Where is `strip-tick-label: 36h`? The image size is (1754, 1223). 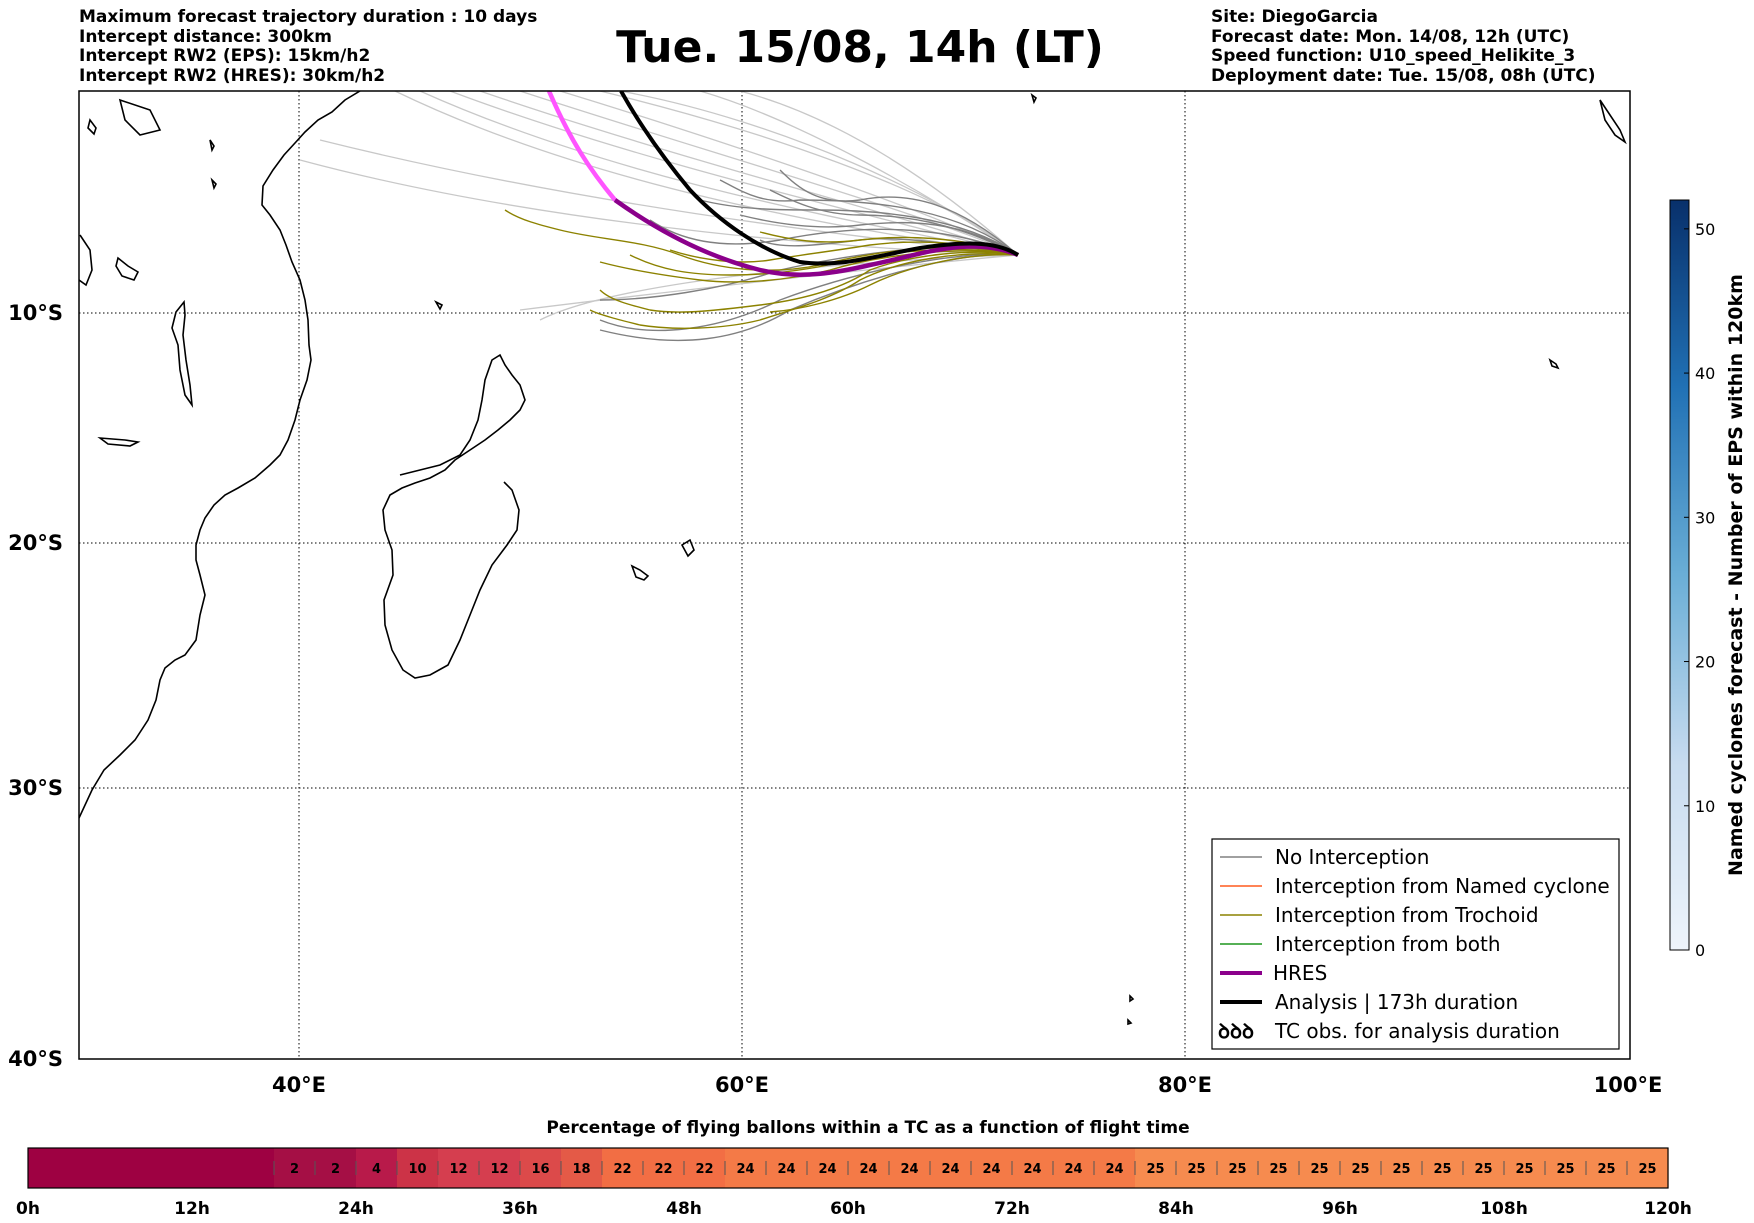 strip-tick-label: 36h is located at coordinates (520, 1209).